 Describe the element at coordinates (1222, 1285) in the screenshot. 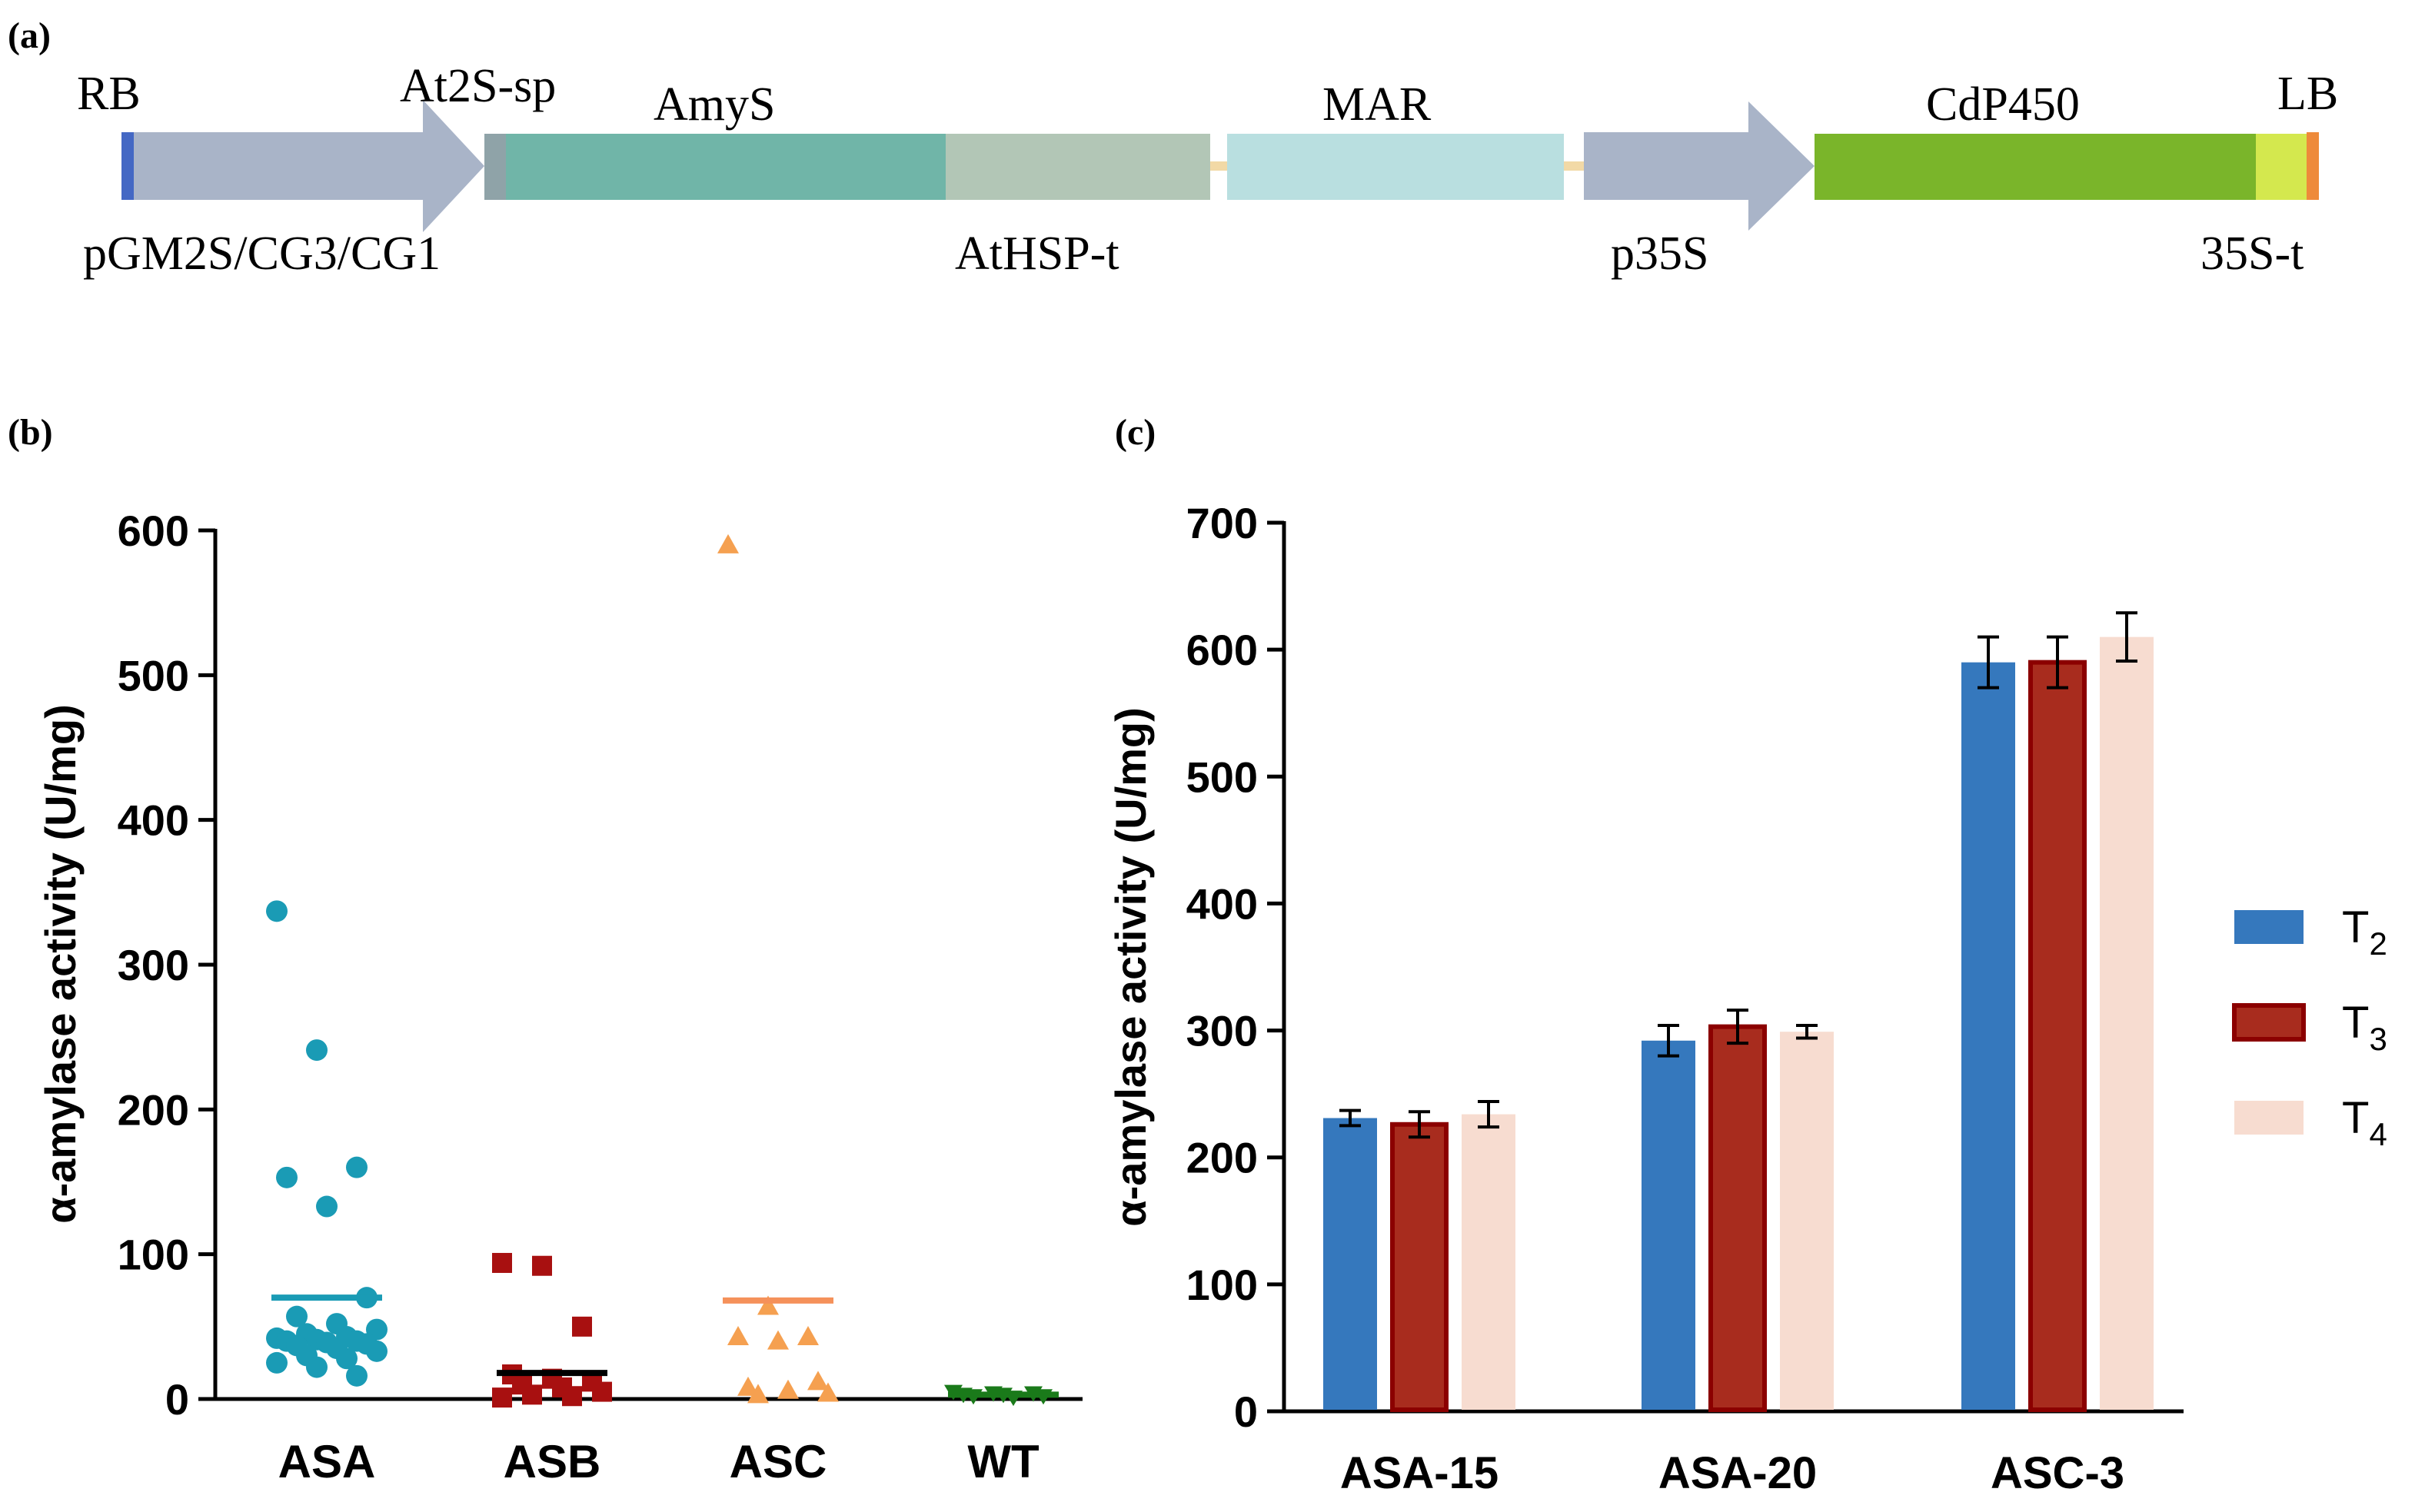

I see `panel-c-y-tick-label: 100` at that location.